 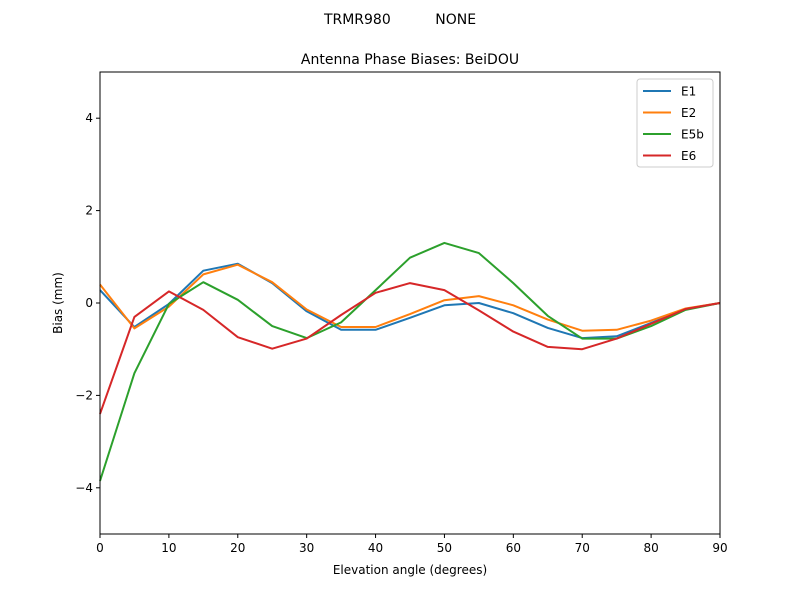 What do you see at coordinates (306, 548) in the screenshot?
I see `x-tick-label: 30` at bounding box center [306, 548].